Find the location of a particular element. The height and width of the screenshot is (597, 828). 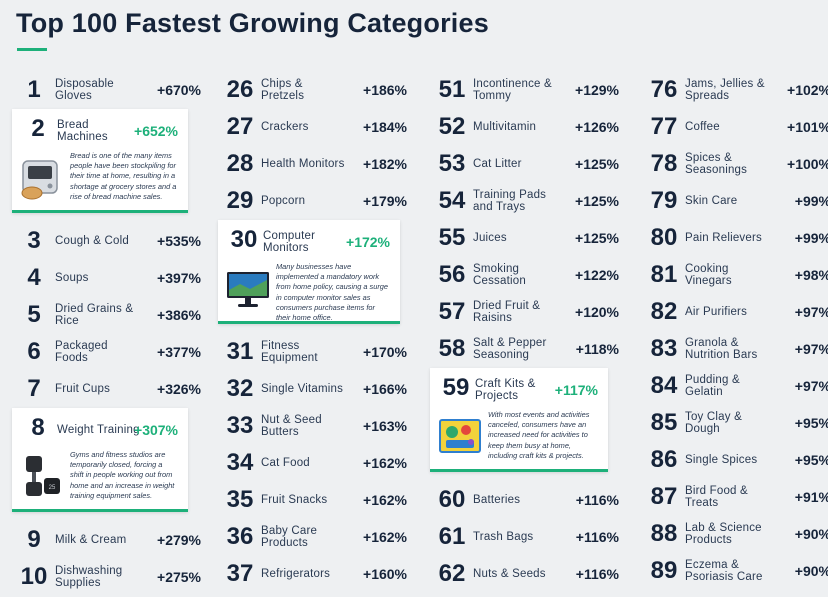

ranking-row-32: 32 Single Vitamins +166% is located at coordinates (324, 389).